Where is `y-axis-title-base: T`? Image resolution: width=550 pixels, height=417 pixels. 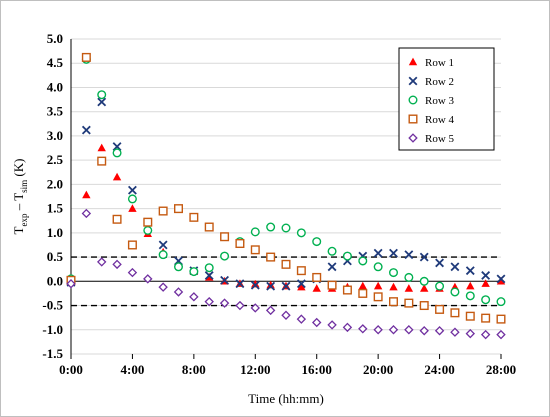 y-axis-title-base: T is located at coordinates (18, 230).